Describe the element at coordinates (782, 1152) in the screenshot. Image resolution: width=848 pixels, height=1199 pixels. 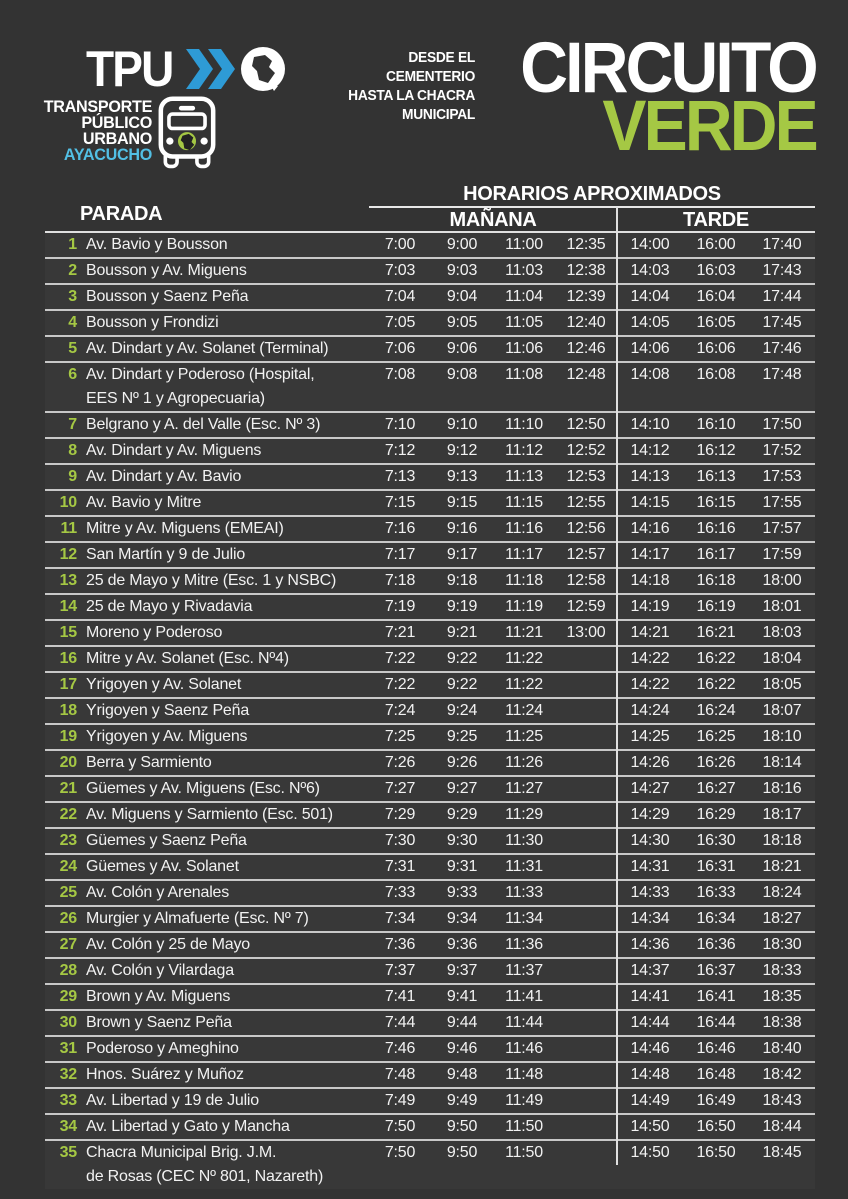
I see `afternoon-time-cell: 18:45` at that location.